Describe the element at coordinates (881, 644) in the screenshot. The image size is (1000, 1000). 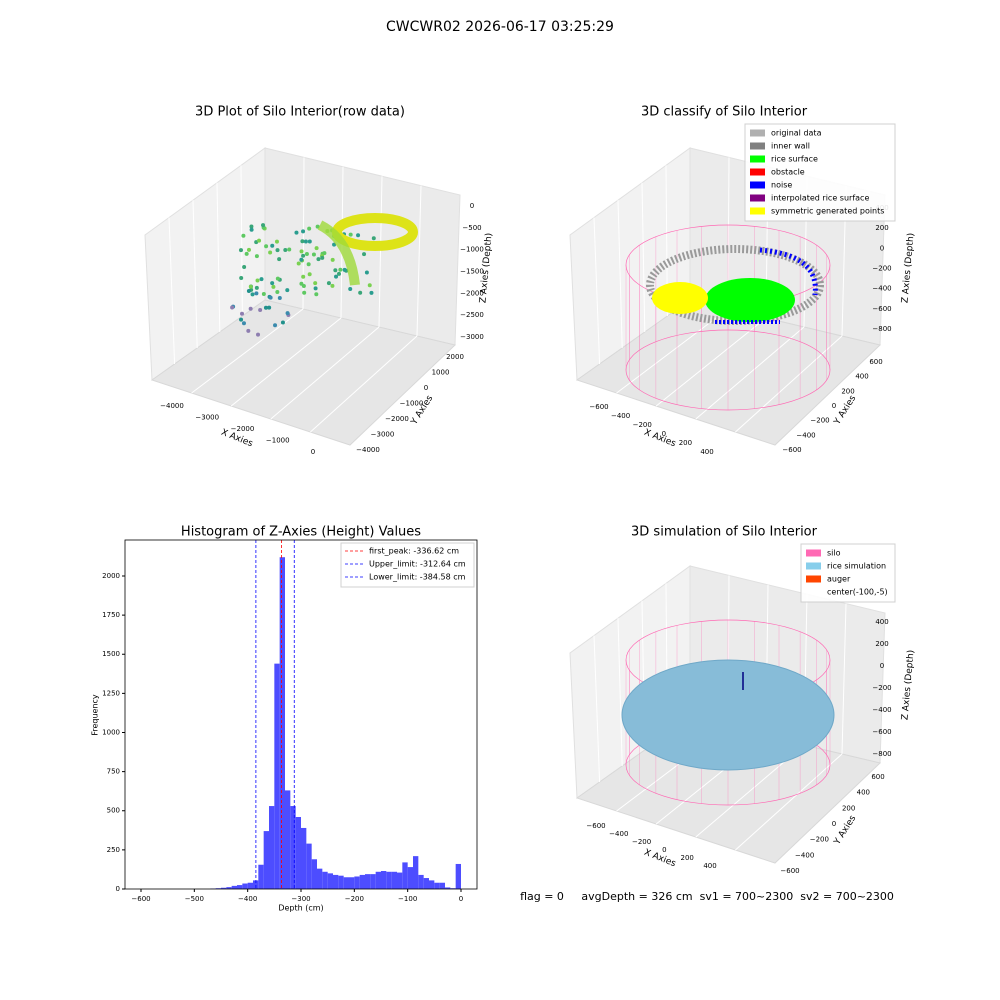
I see `z-tick-label: 200` at that location.